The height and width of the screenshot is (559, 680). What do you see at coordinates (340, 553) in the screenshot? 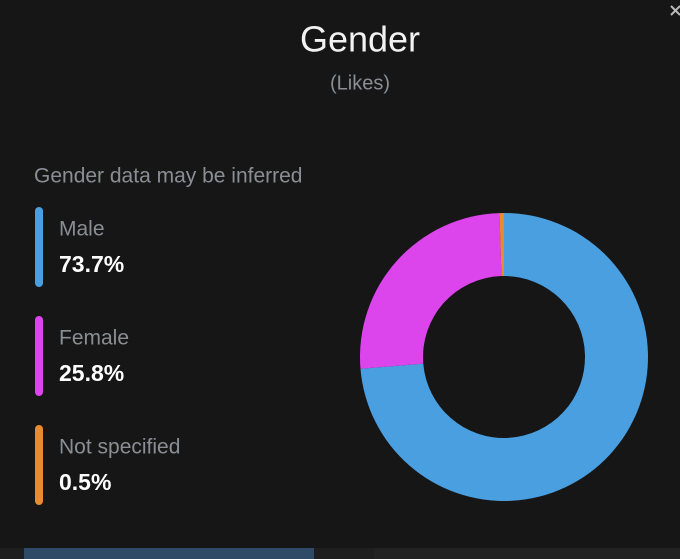
I see `bottom-strip` at bounding box center [340, 553].